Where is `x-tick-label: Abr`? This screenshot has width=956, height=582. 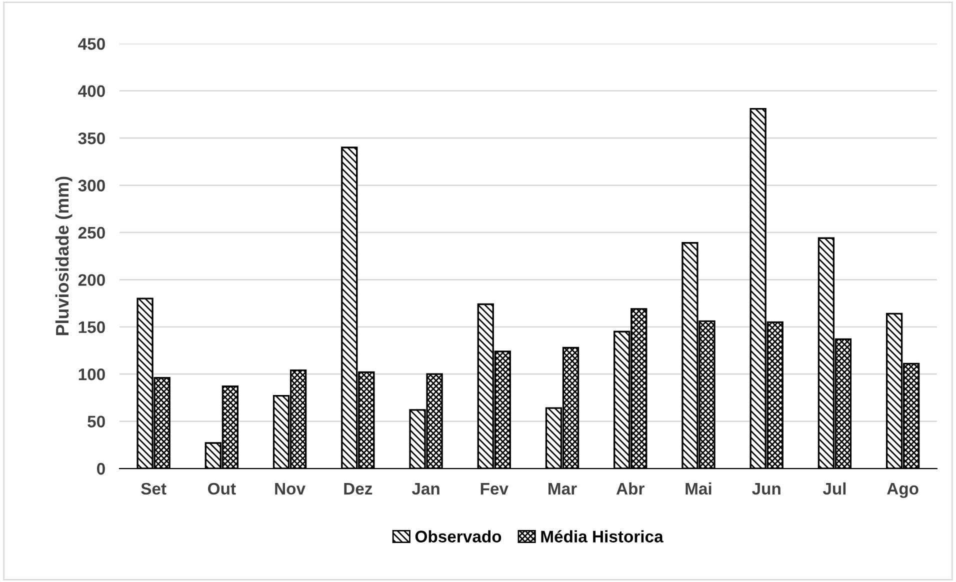 x-tick-label: Abr is located at coordinates (630, 488).